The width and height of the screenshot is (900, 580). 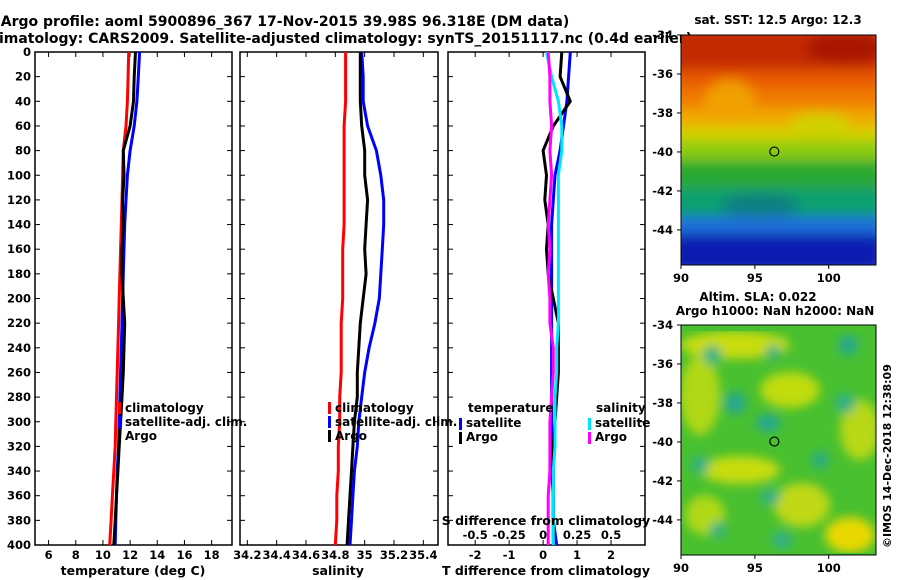 I want to click on s-tick-label: 0.5, so click(x=611, y=535).